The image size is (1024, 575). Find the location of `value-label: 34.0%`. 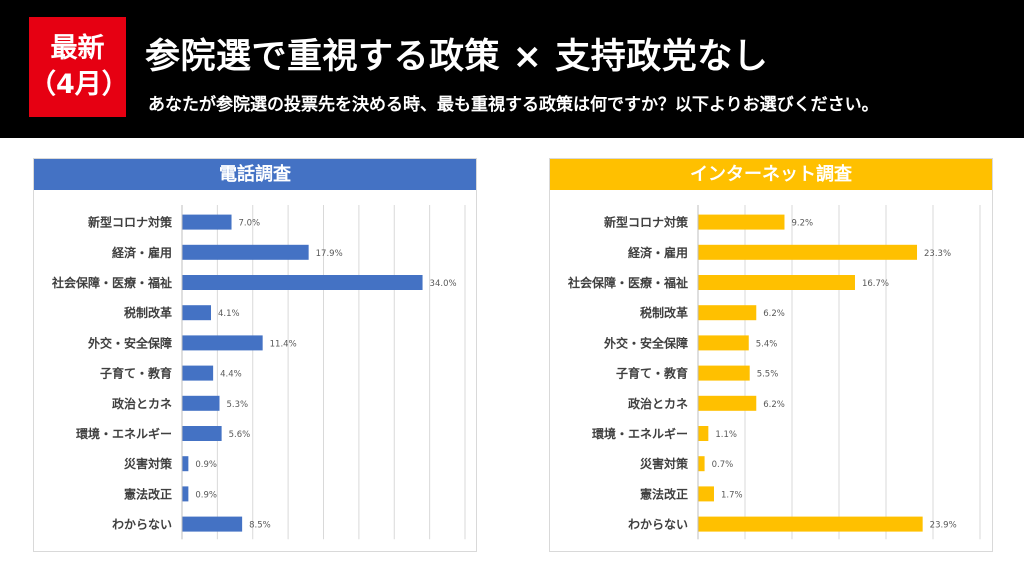

value-label: 34.0% is located at coordinates (443, 284).